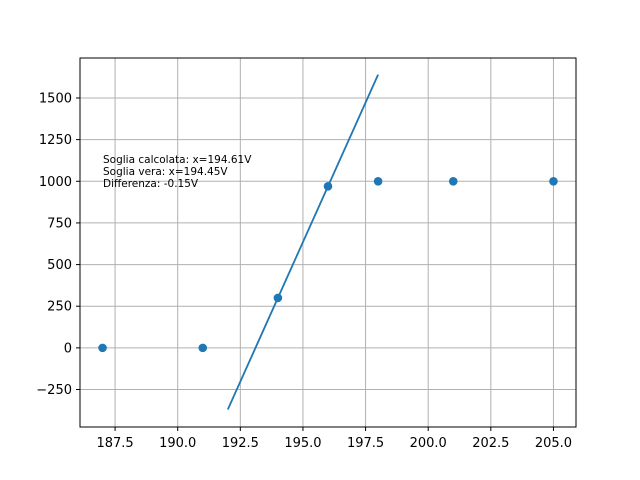 This screenshot has height=480, width=640. I want to click on y-tick-label: 250, so click(59, 307).